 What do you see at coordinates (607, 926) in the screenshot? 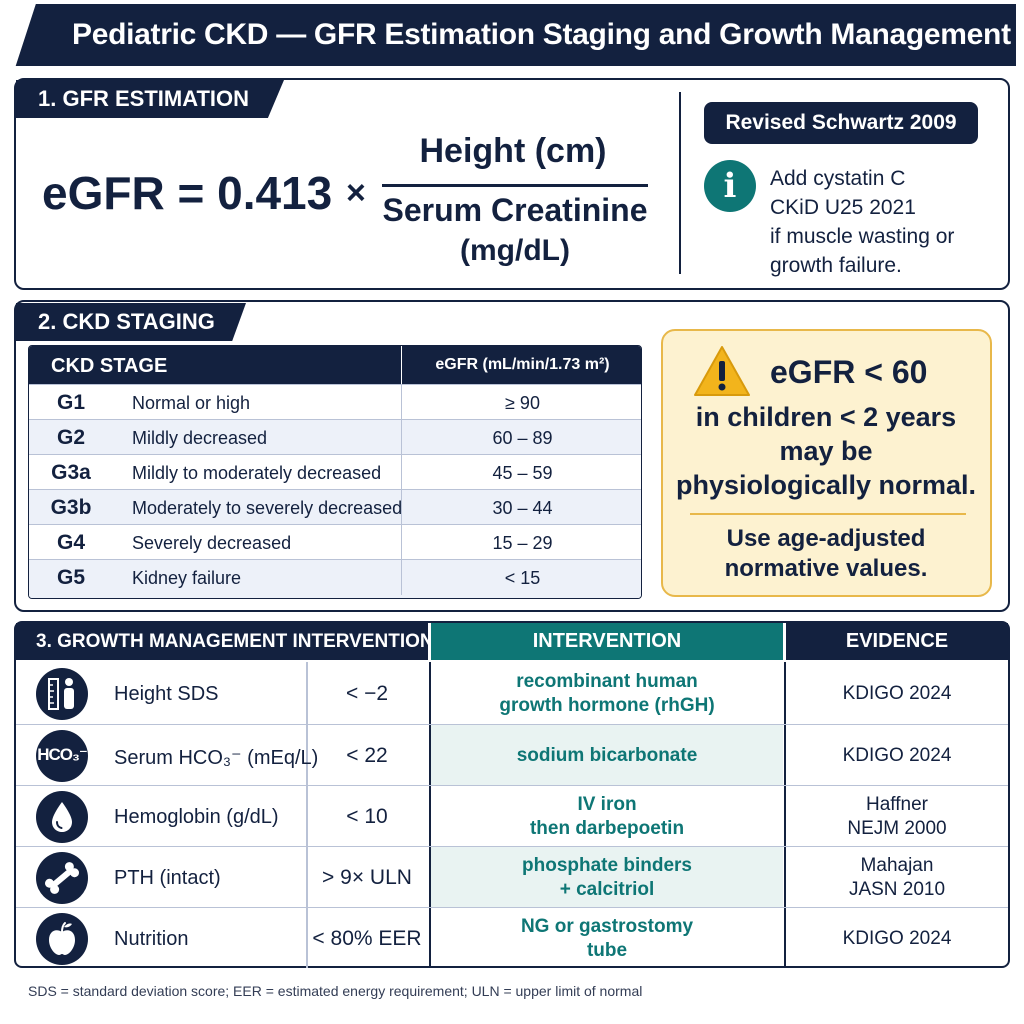
I see `intervention-line: NG or gastrostomy` at bounding box center [607, 926].